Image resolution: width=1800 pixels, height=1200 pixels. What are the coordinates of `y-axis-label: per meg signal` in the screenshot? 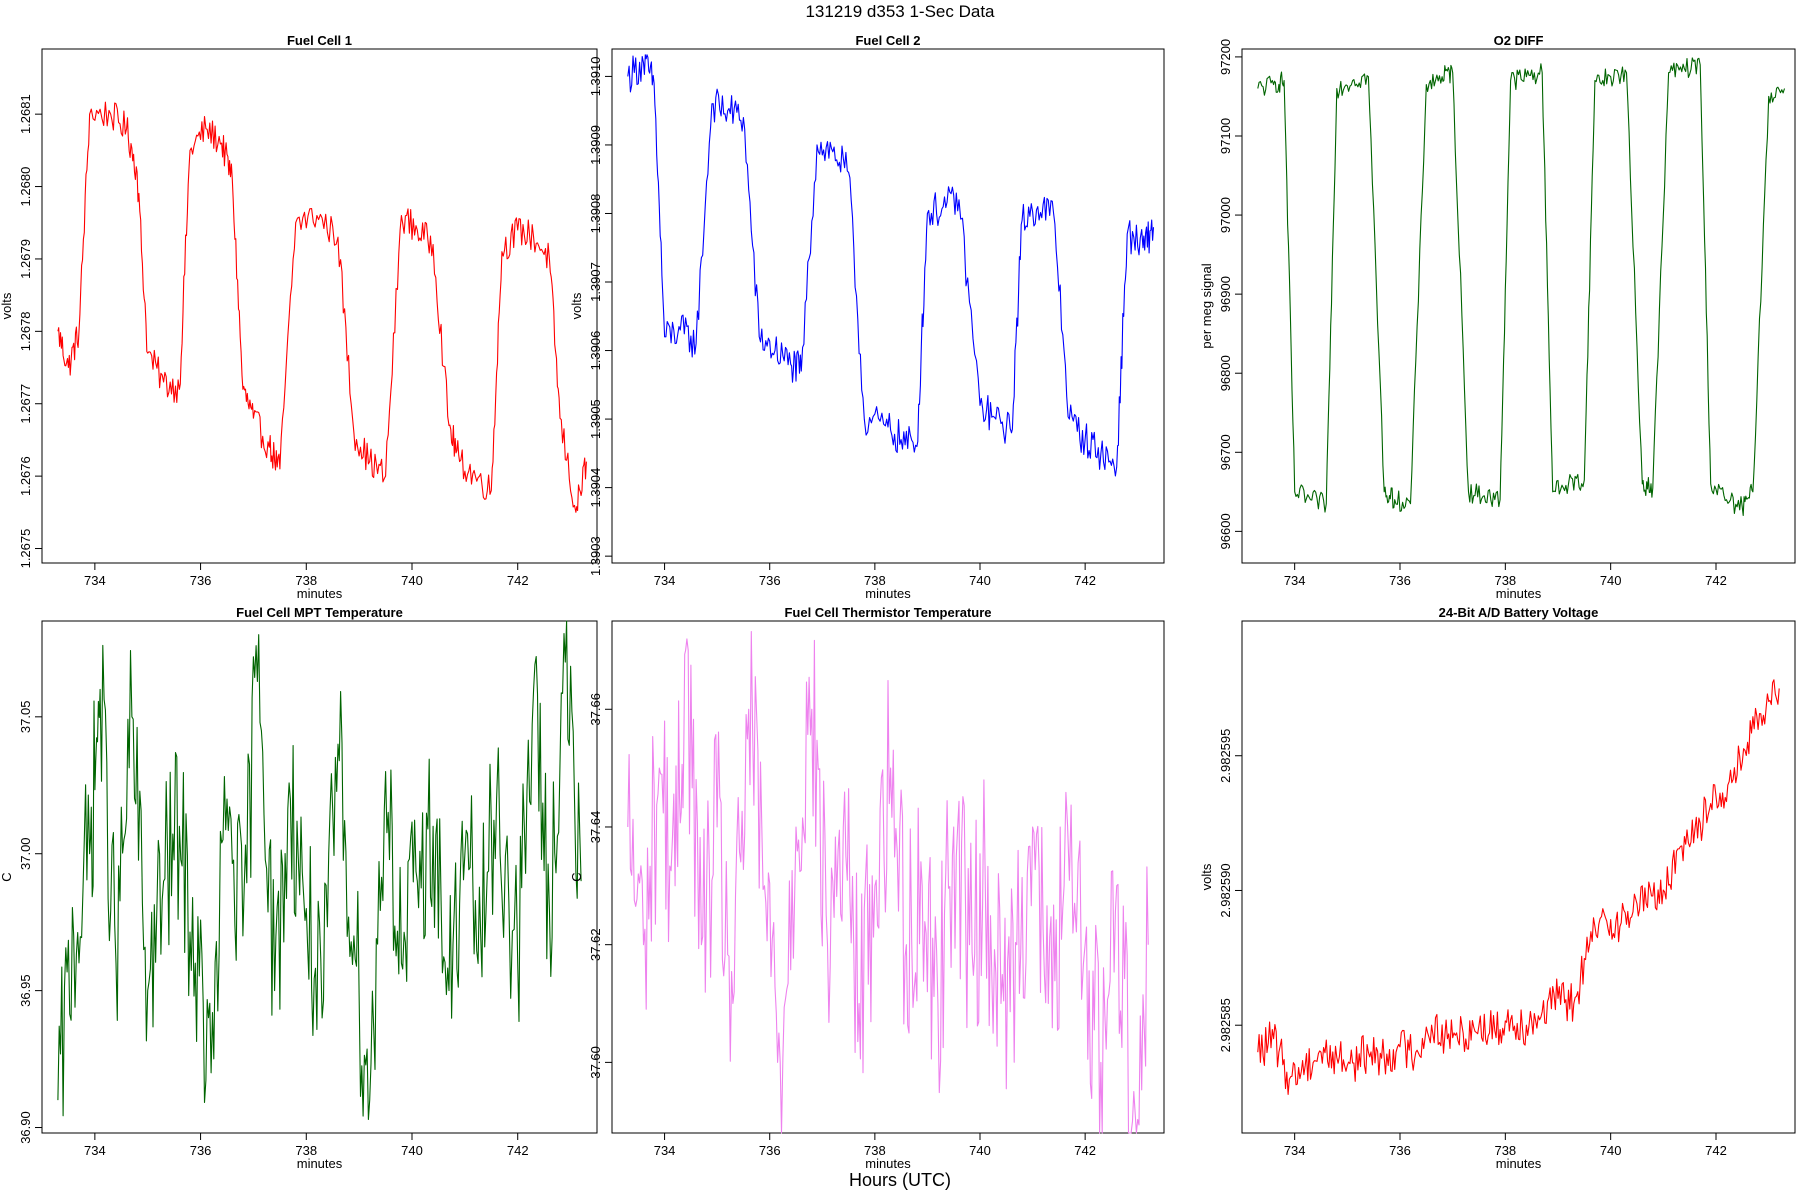 It's located at (1206, 305).